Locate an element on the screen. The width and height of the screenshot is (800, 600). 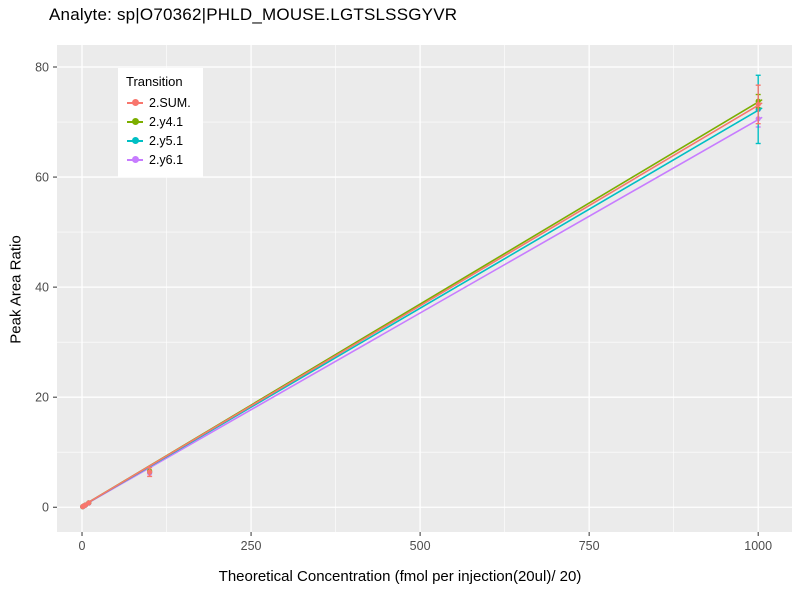
x-tick-label: 500 is located at coordinates (420, 546).